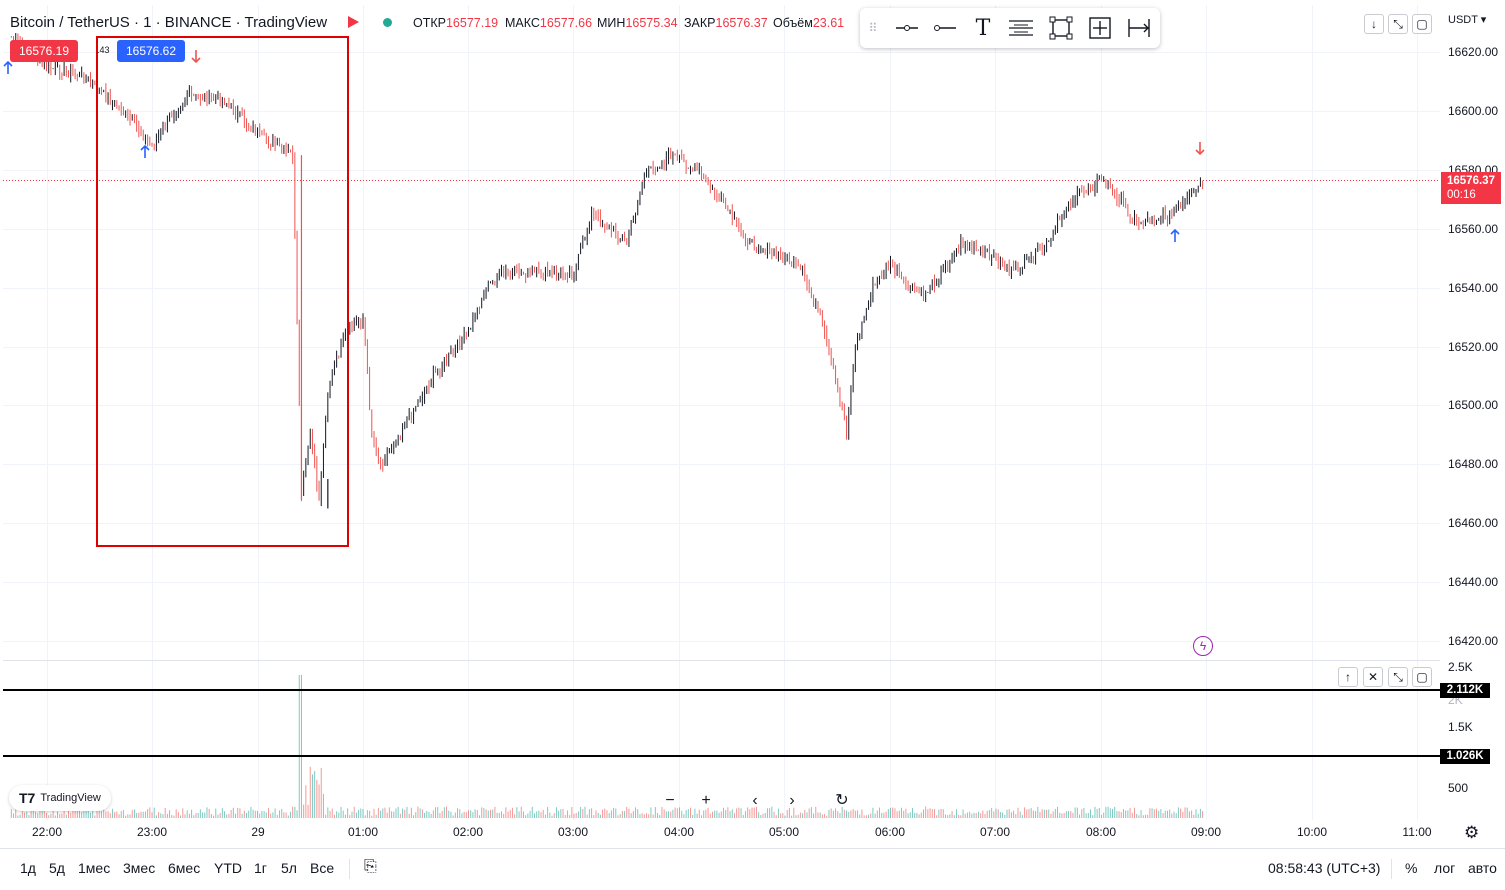 This screenshot has height=890, width=1505. What do you see at coordinates (1465, 756) in the screenshot?
I see `hline-lower-tag: 1.026K` at bounding box center [1465, 756].